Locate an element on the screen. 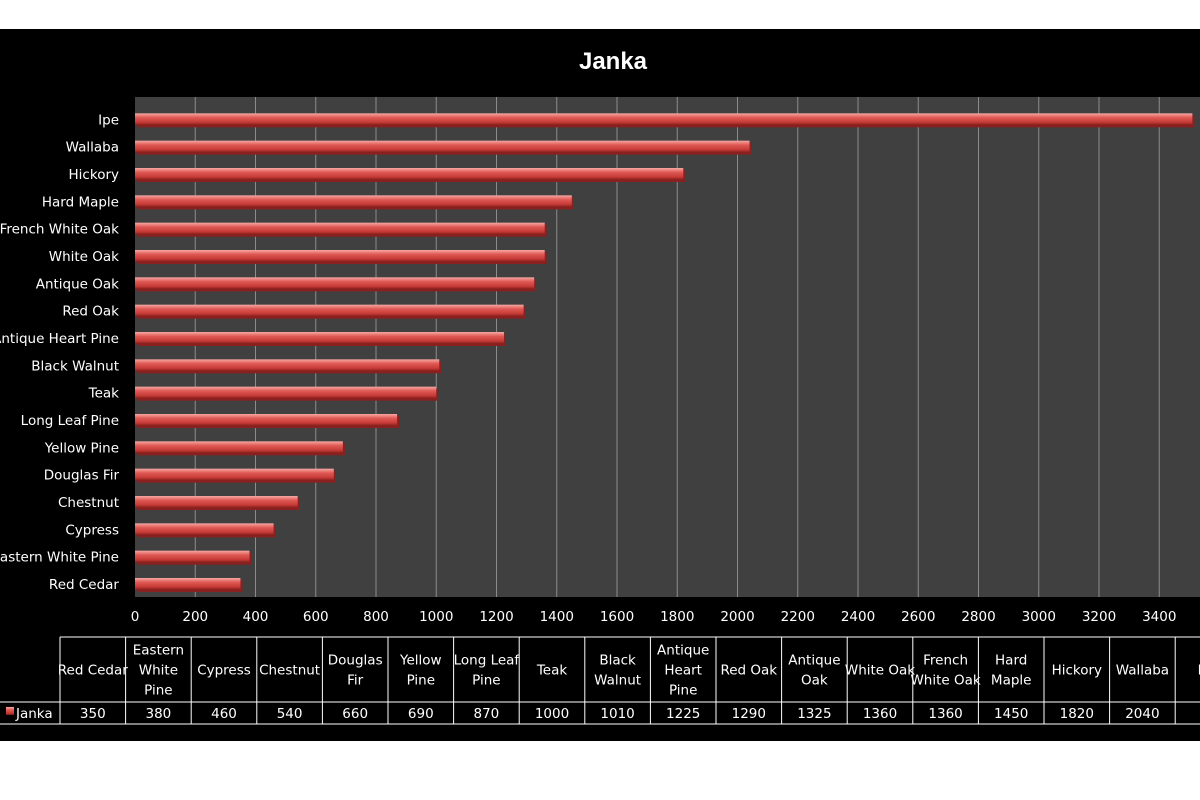 This screenshot has width=1200, height=800. x-tick-label: 600 is located at coordinates (316, 617).